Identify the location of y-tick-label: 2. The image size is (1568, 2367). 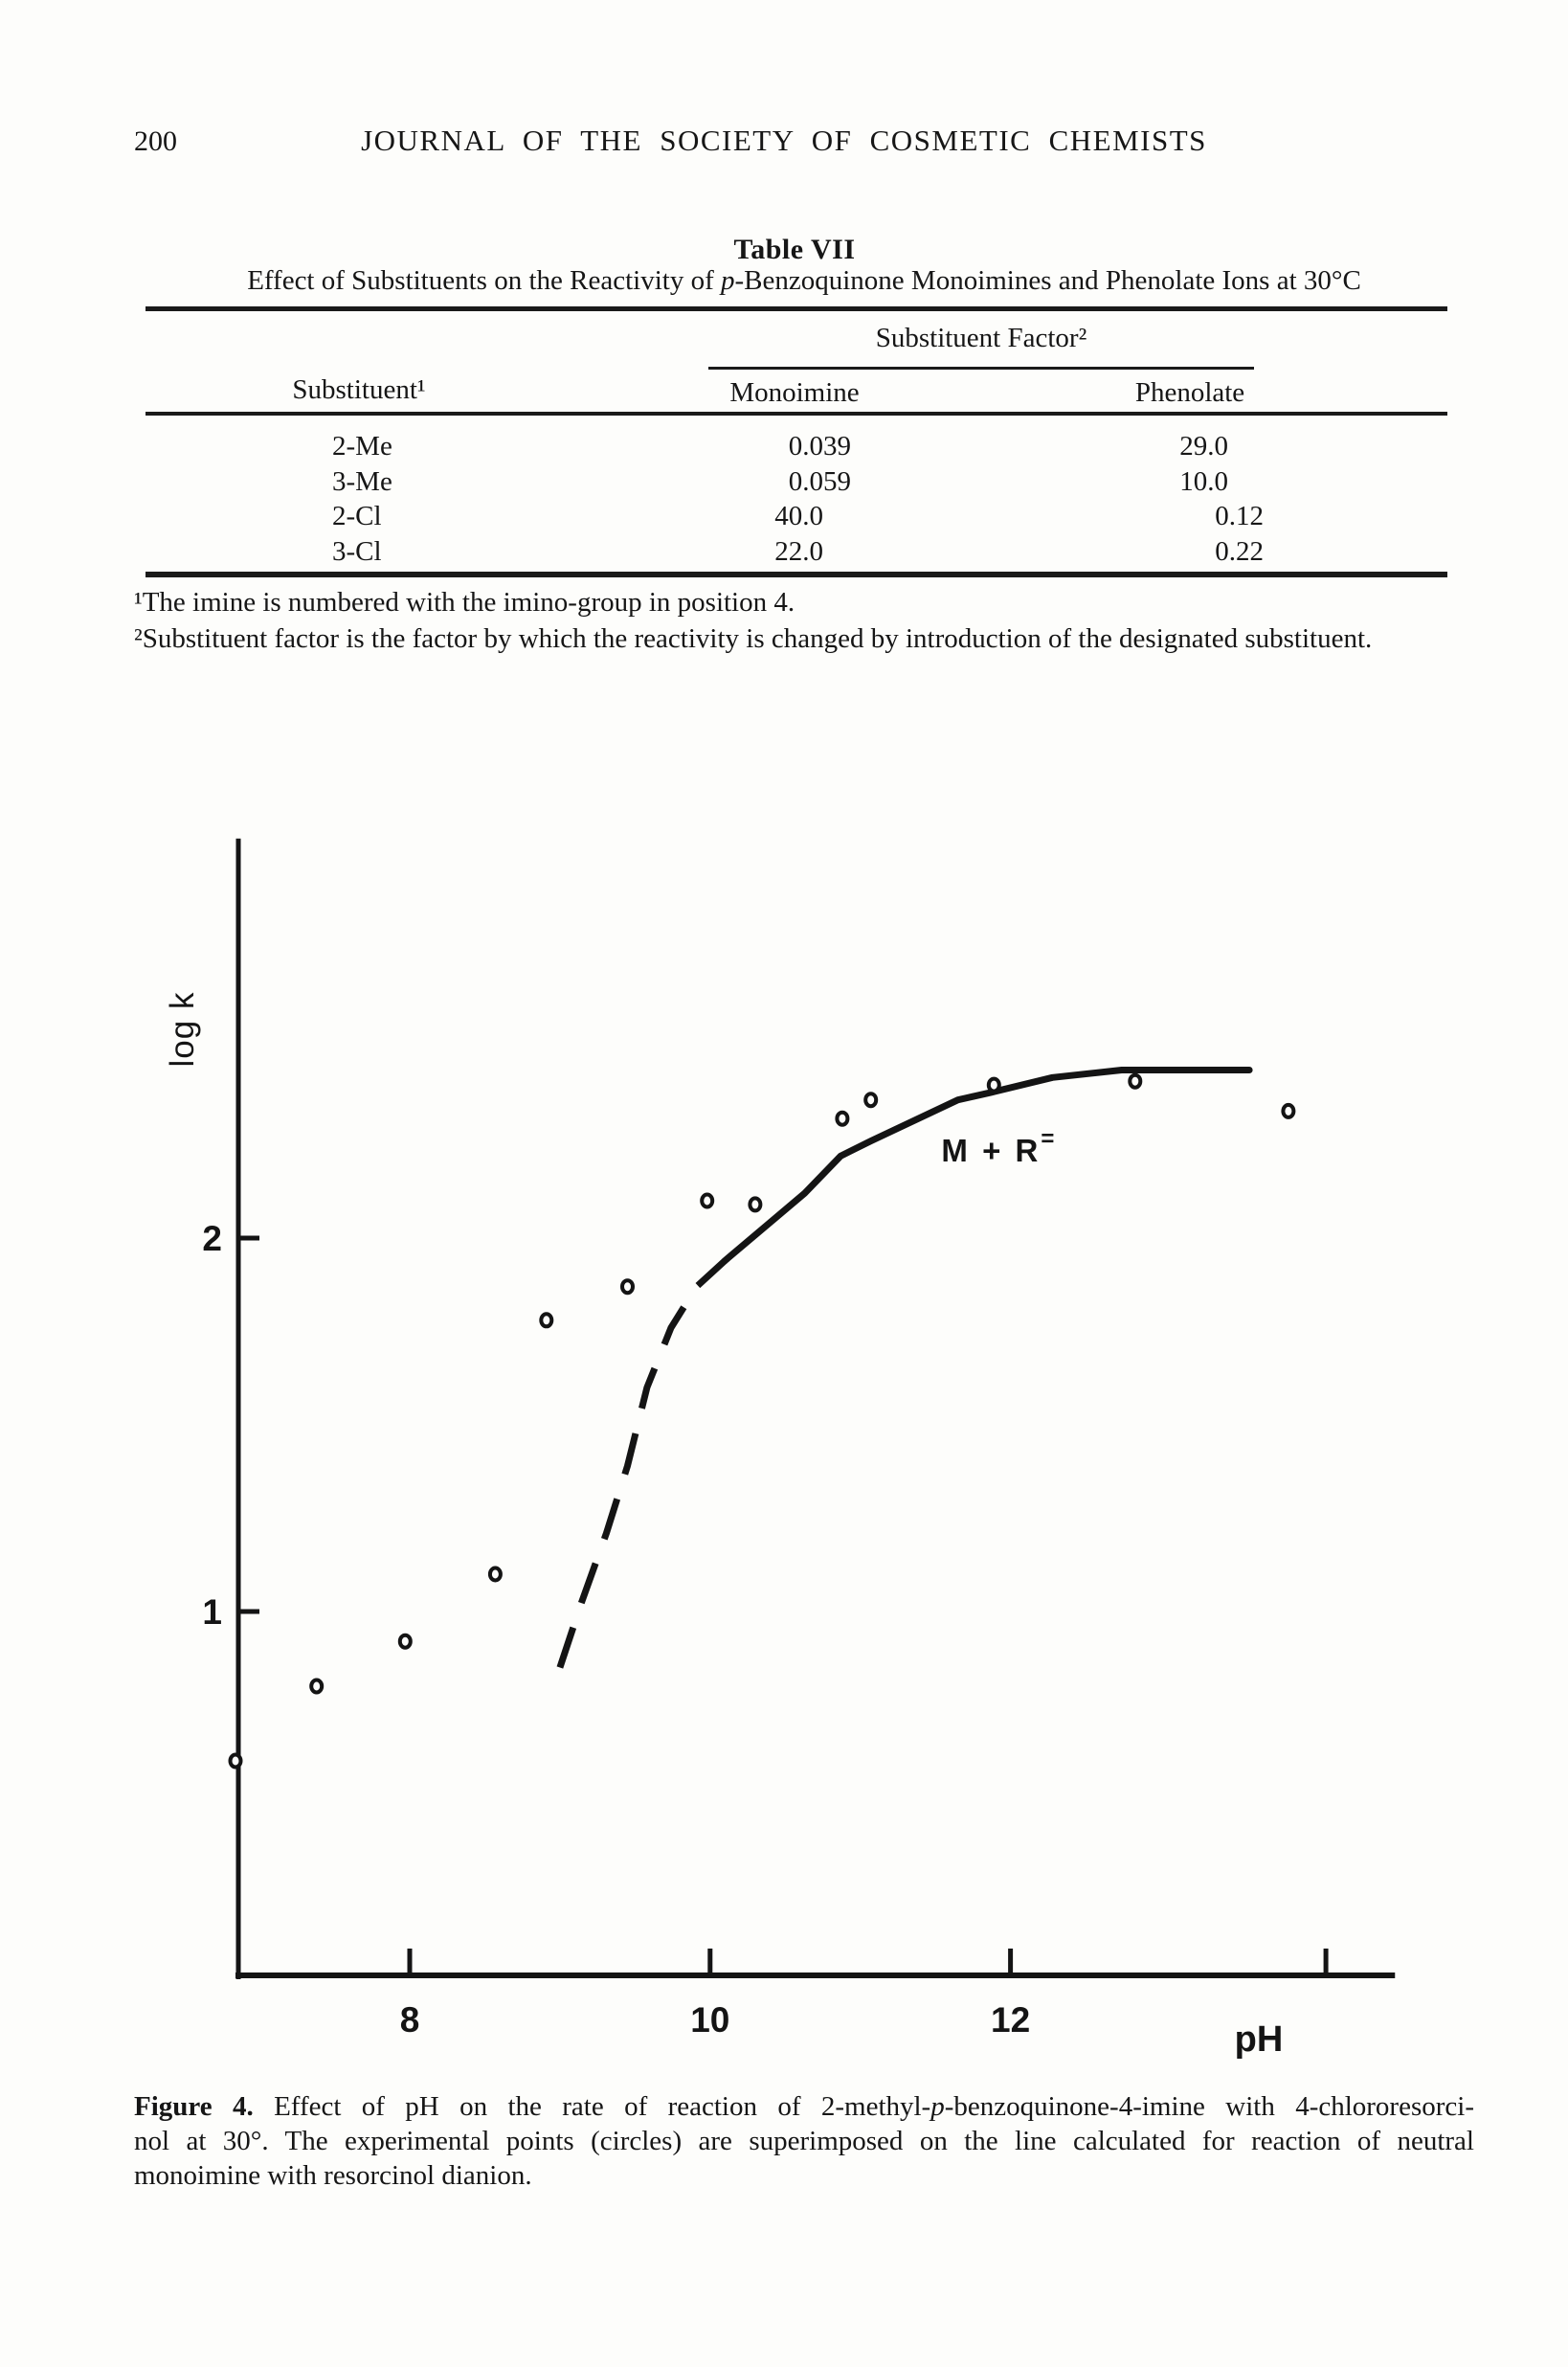
(212, 1238).